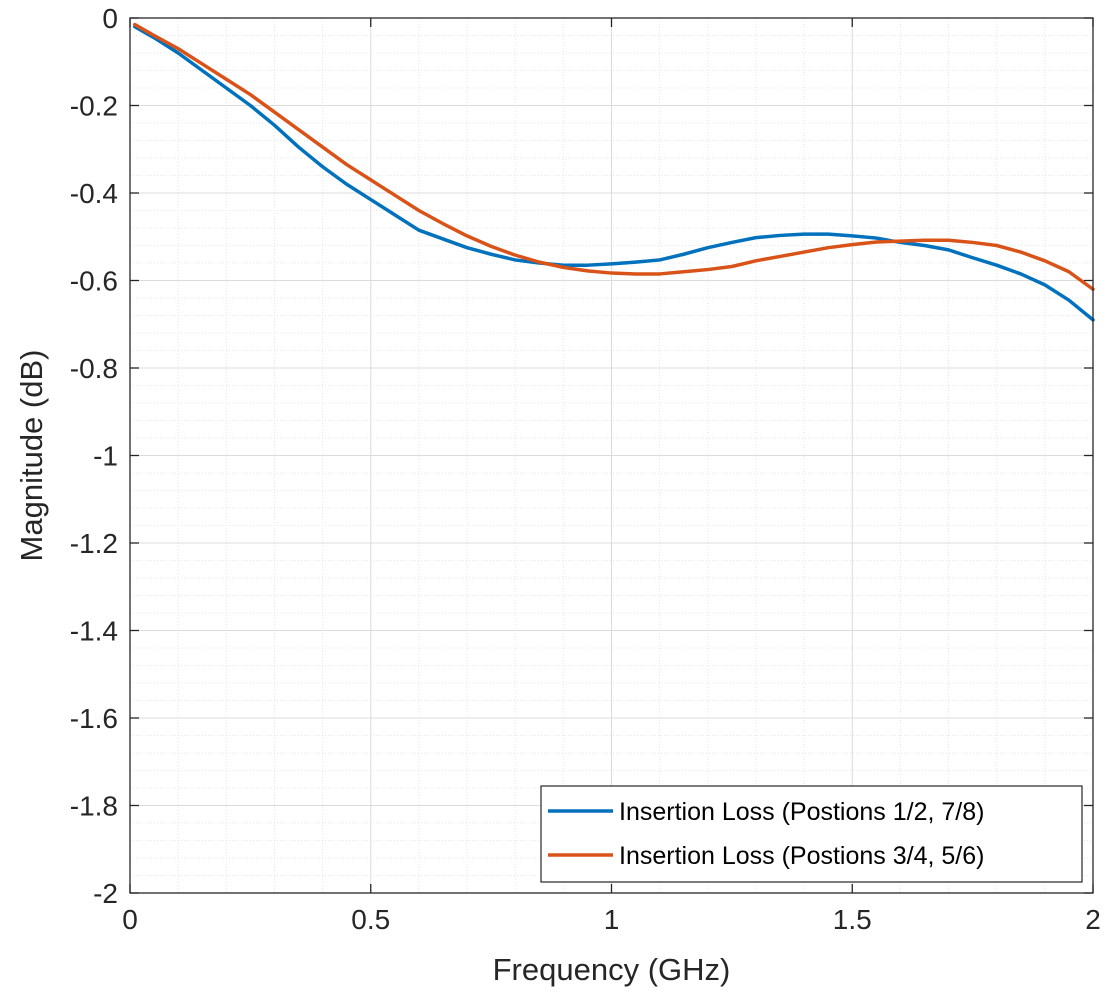 Image resolution: width=1107 pixels, height=992 pixels. Describe the element at coordinates (31, 456) in the screenshot. I see `y-axis-title: Magnitude (dB)` at that location.